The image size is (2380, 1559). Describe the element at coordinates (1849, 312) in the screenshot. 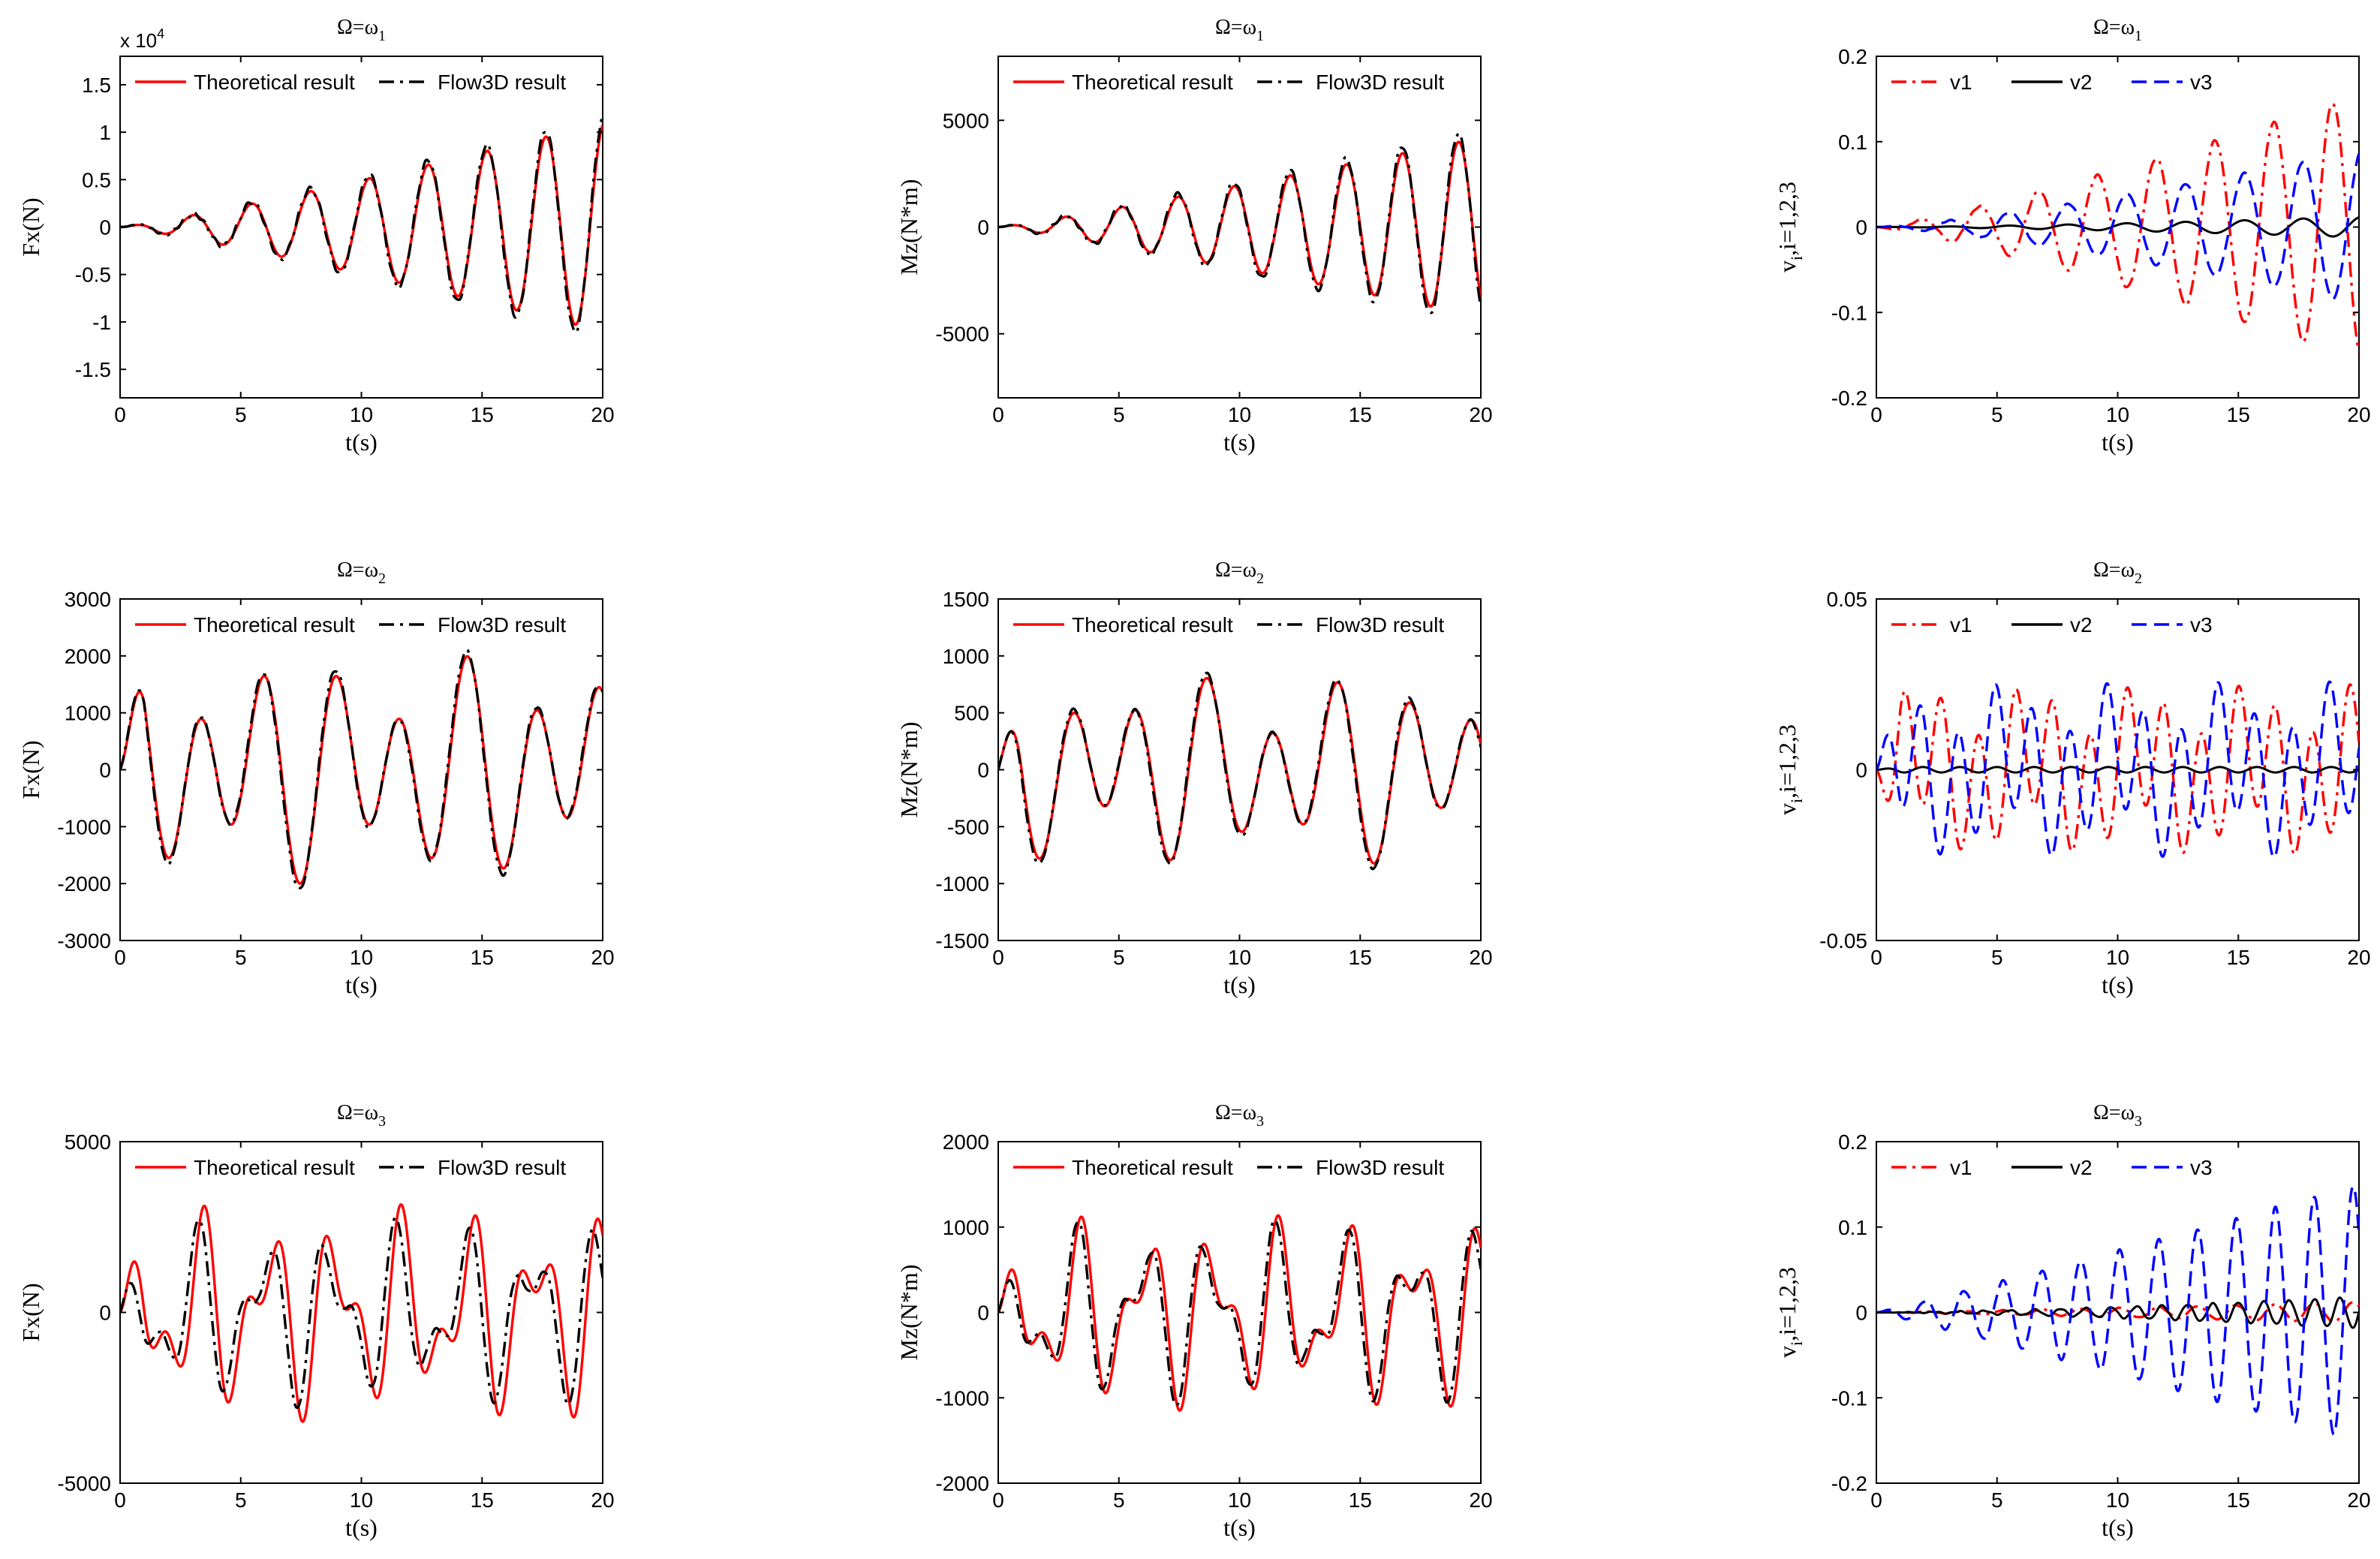

I see `y-tick-label: -0.1` at that location.